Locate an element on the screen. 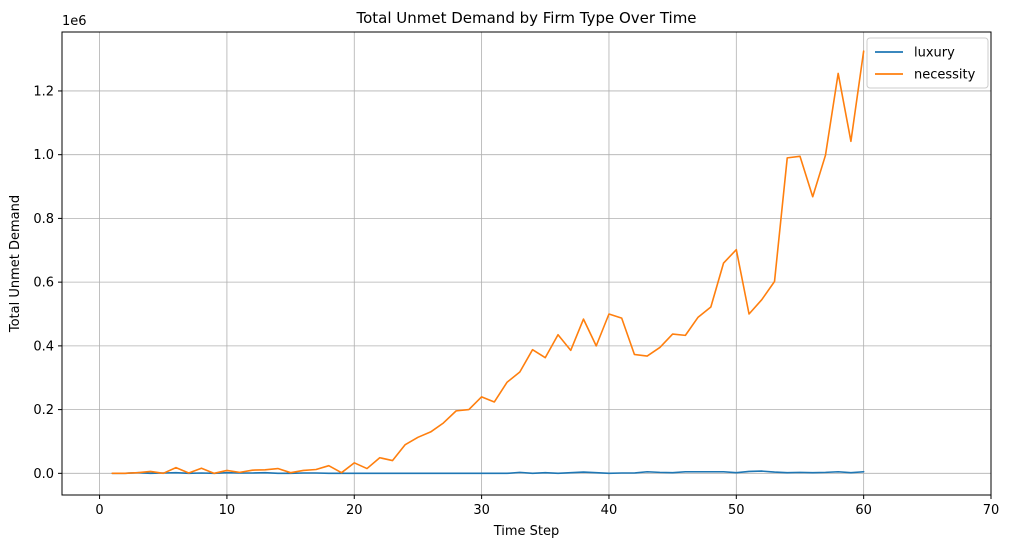  series-line-luxury is located at coordinates (488, 472).